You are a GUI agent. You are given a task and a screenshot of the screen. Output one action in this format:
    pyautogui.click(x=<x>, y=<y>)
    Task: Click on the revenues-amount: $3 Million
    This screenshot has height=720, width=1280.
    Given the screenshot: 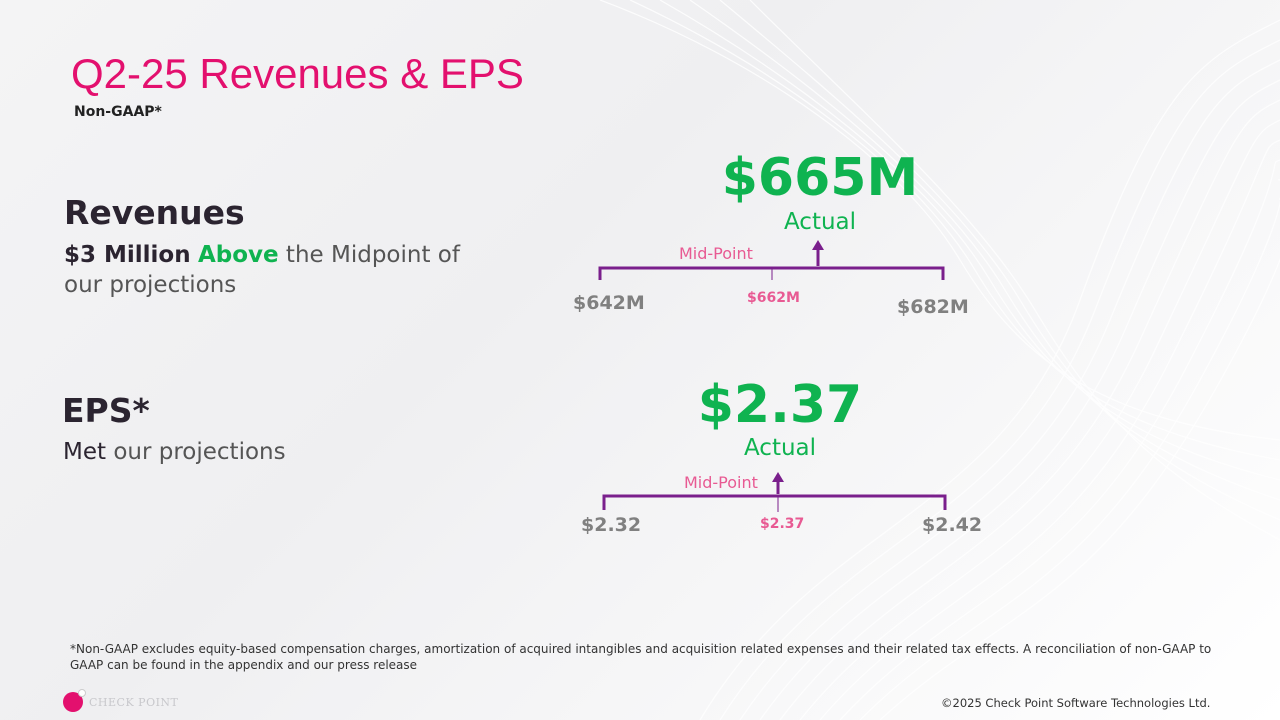 What is the action you would take?
    pyautogui.click(x=127, y=255)
    